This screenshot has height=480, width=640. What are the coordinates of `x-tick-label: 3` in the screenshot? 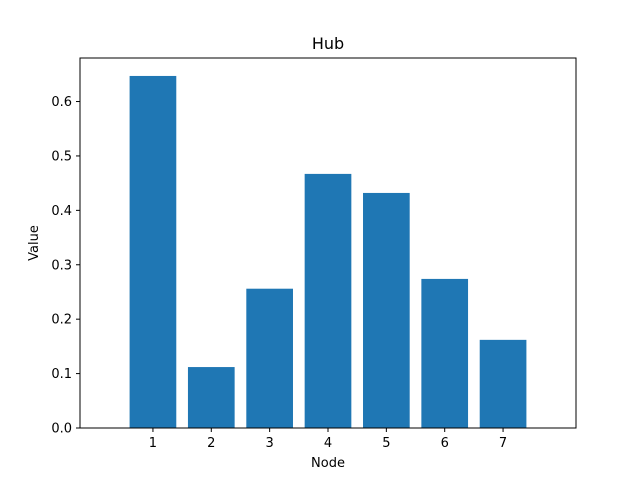 It's located at (270, 443).